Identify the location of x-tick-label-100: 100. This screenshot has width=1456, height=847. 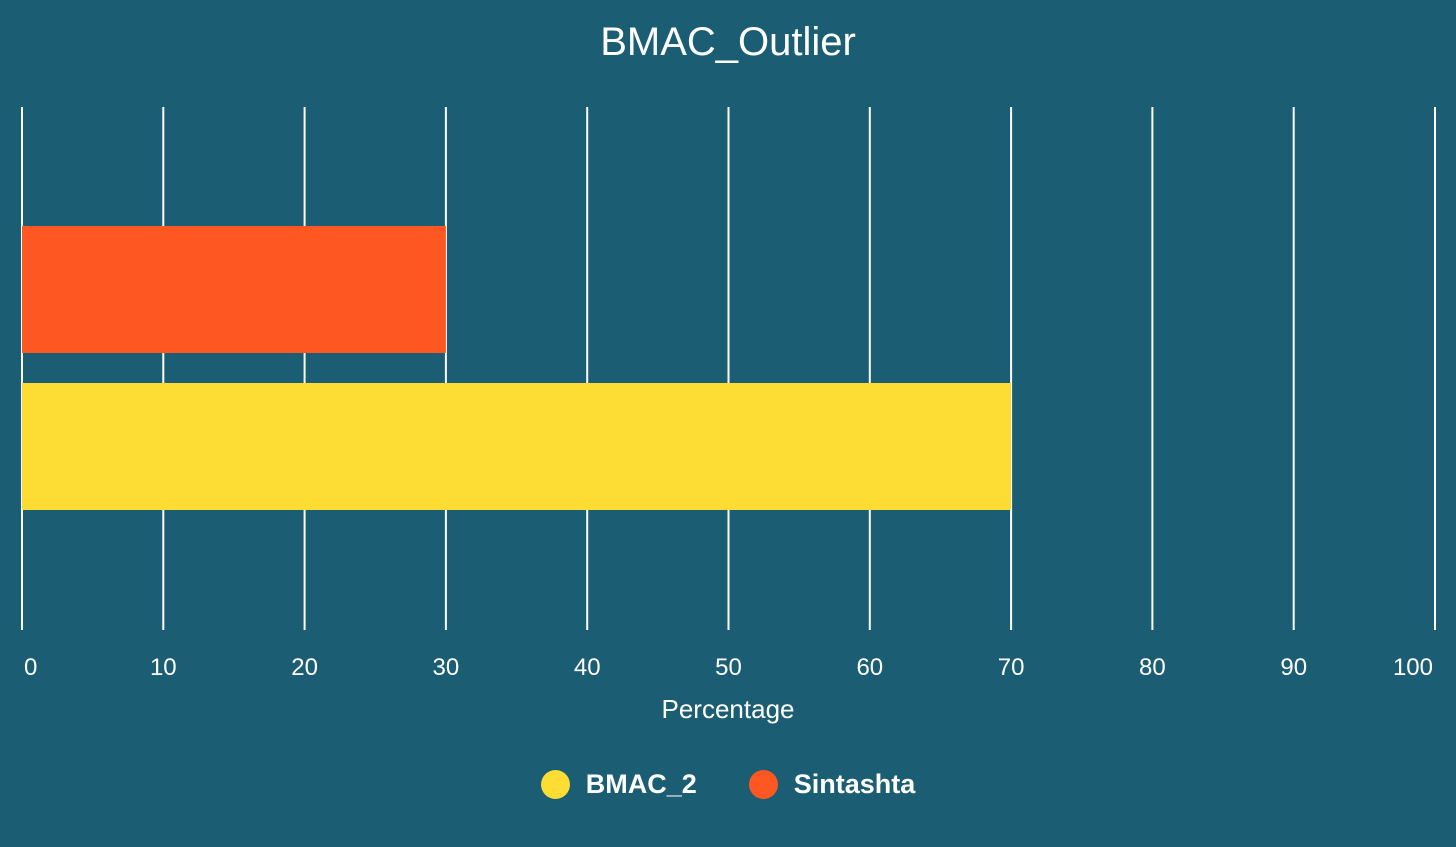
(1413, 667).